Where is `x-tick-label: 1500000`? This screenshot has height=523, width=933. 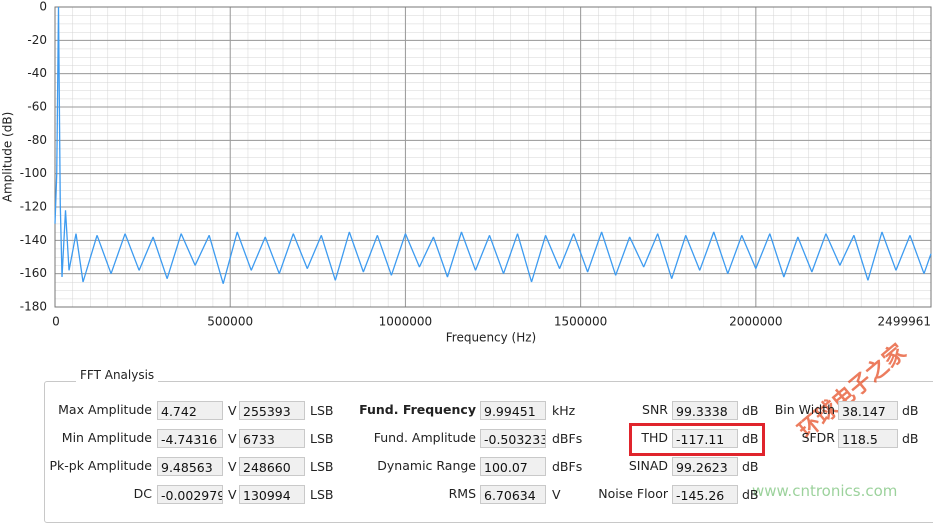
x-tick-label: 1500000 is located at coordinates (580, 322).